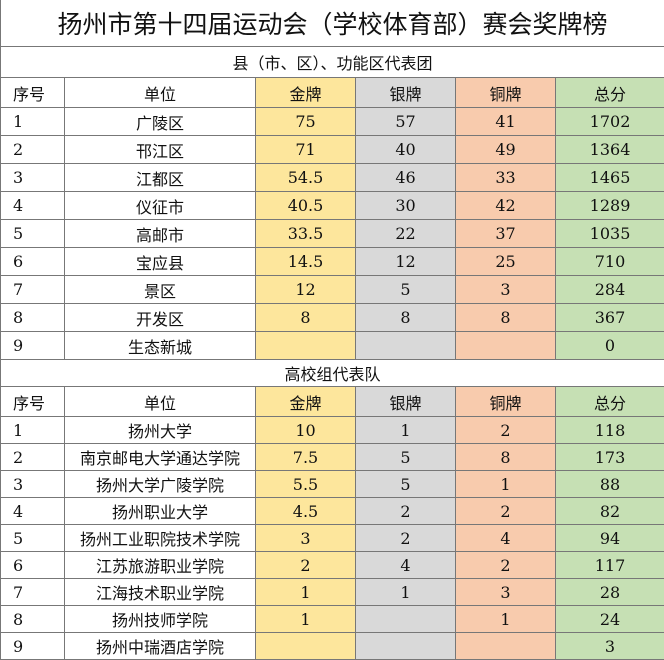 This screenshot has height=660, width=664. What do you see at coordinates (305, 484) in the screenshot?
I see `table-cell: 5.5` at bounding box center [305, 484].